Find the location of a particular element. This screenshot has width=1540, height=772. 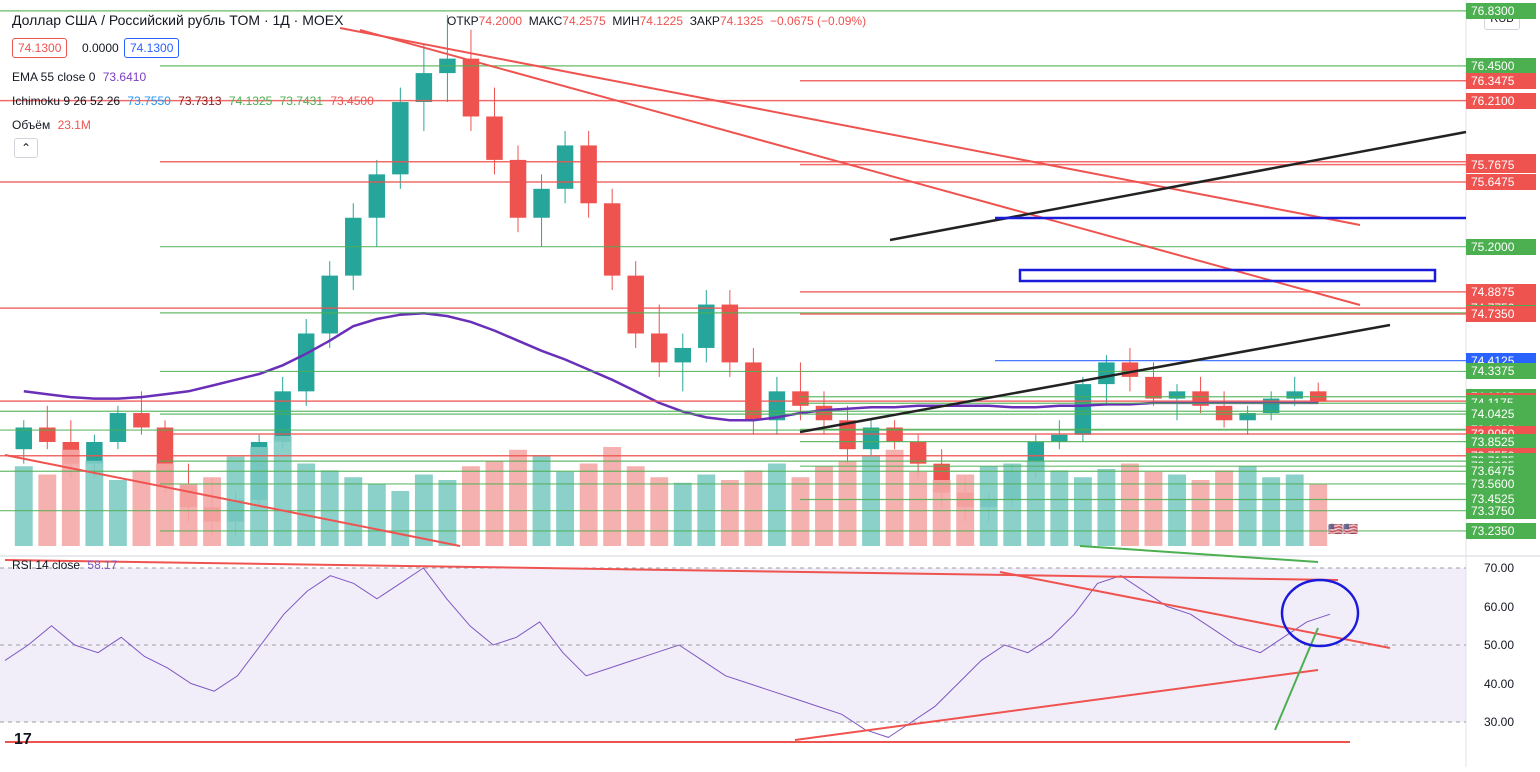

sell-price-button: 74.1300 is located at coordinates (40, 48).